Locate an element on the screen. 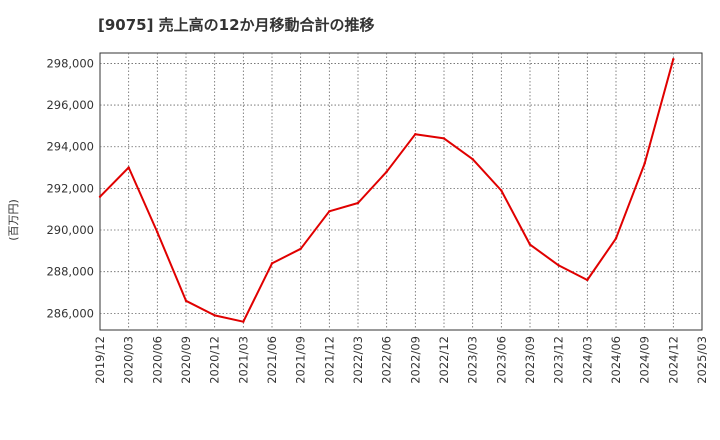 Image resolution: width=720 pixels, height=440 pixels. y-tick-label: 288,000 is located at coordinates (70, 272).